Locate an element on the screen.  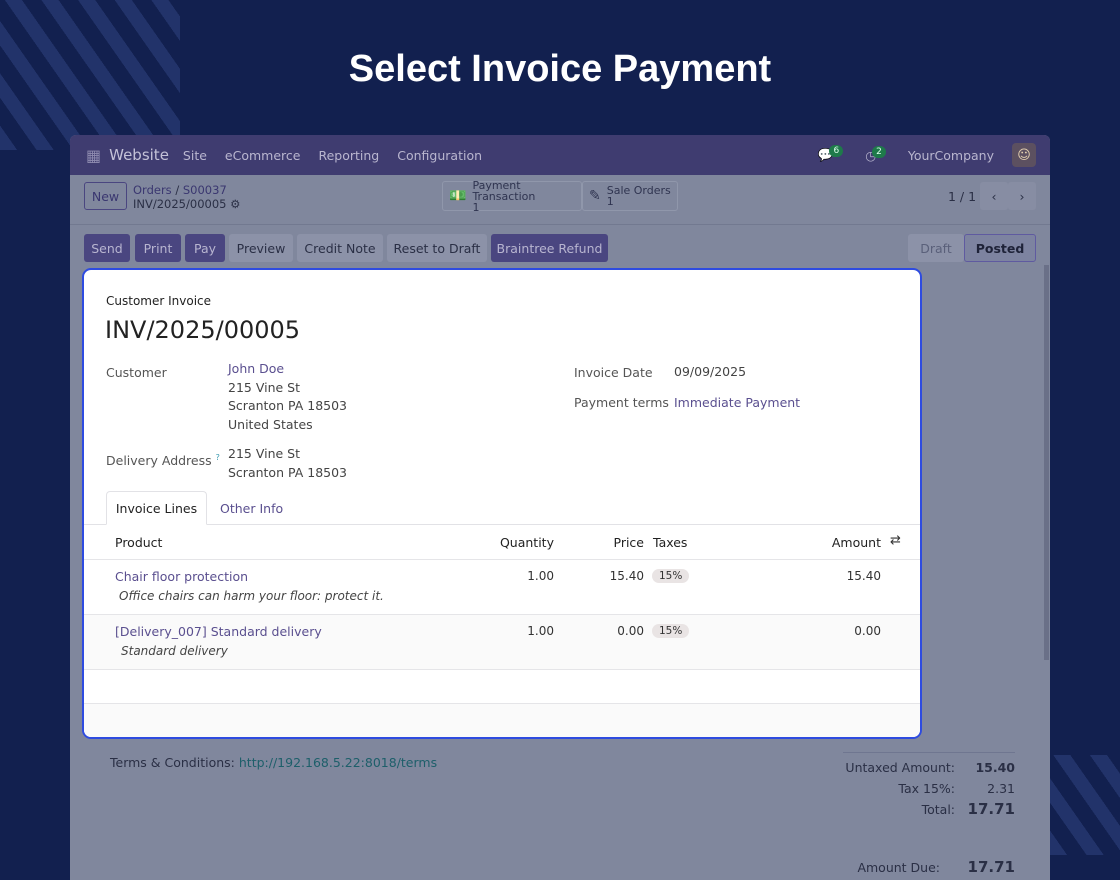
customer-label: Customer is located at coordinates (136, 372).